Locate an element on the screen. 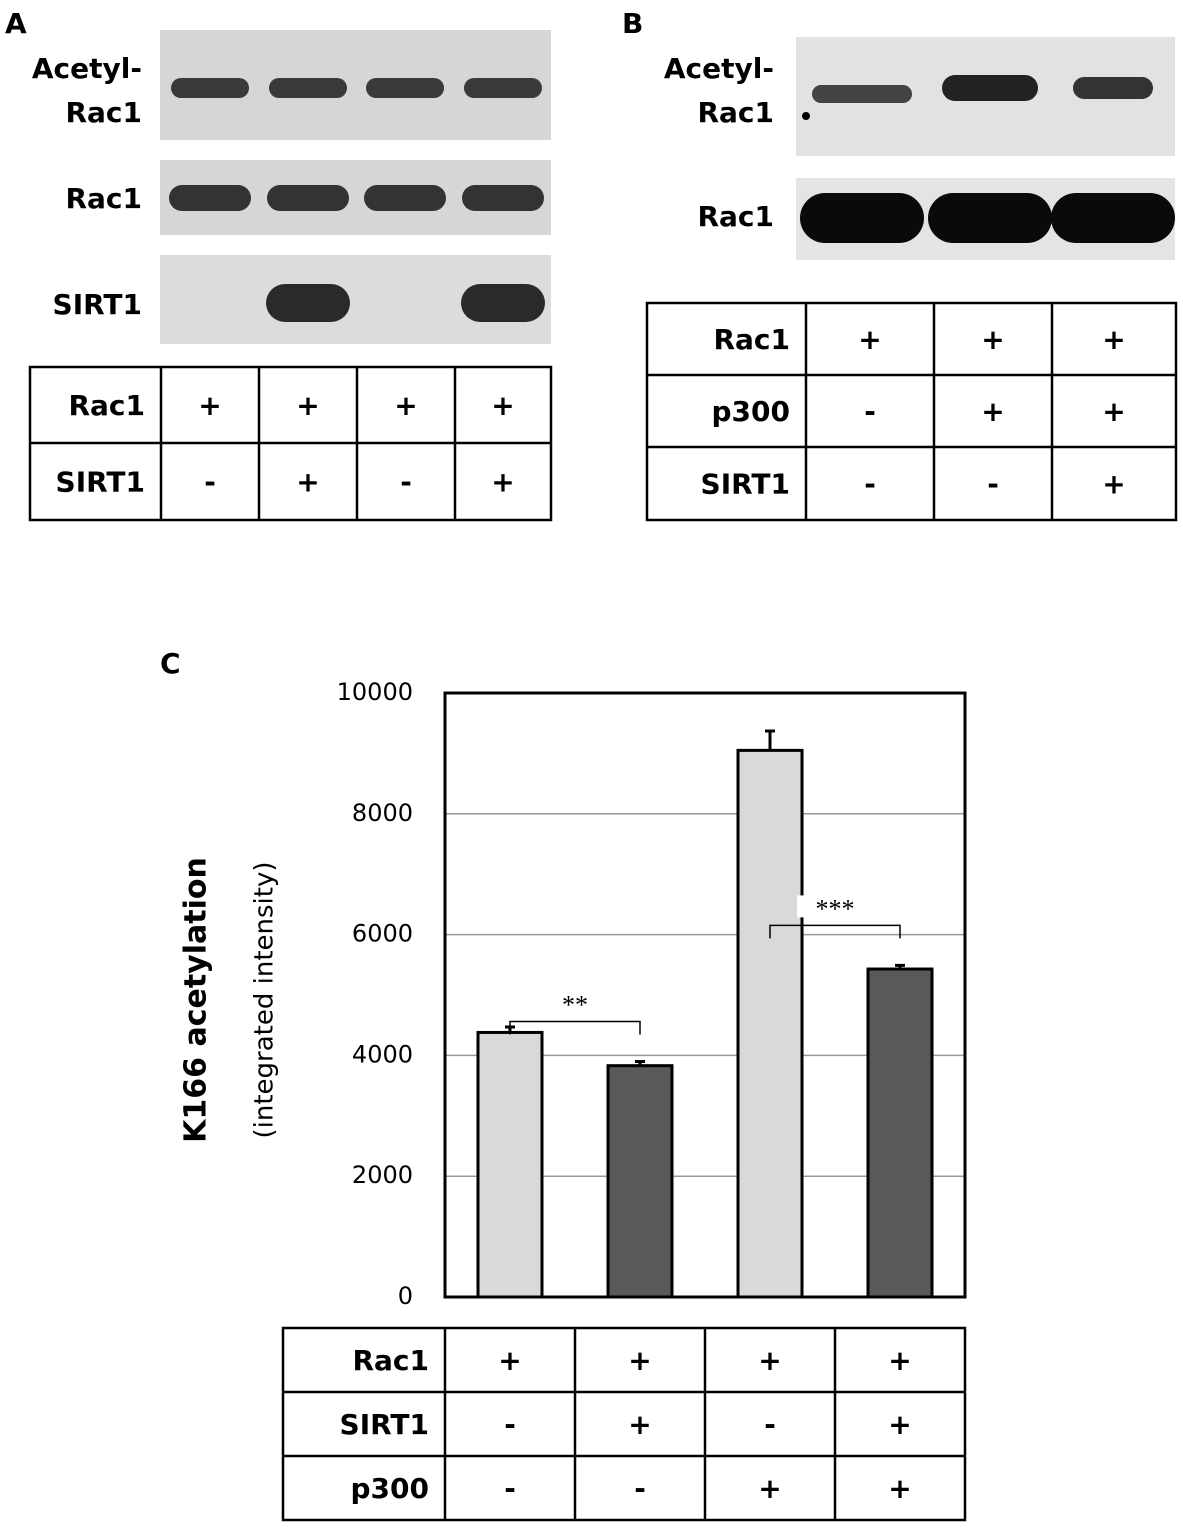 The width and height of the screenshot is (1183, 1529). y-axis-subtitle: (integrated intensity) is located at coordinates (265, 1000).